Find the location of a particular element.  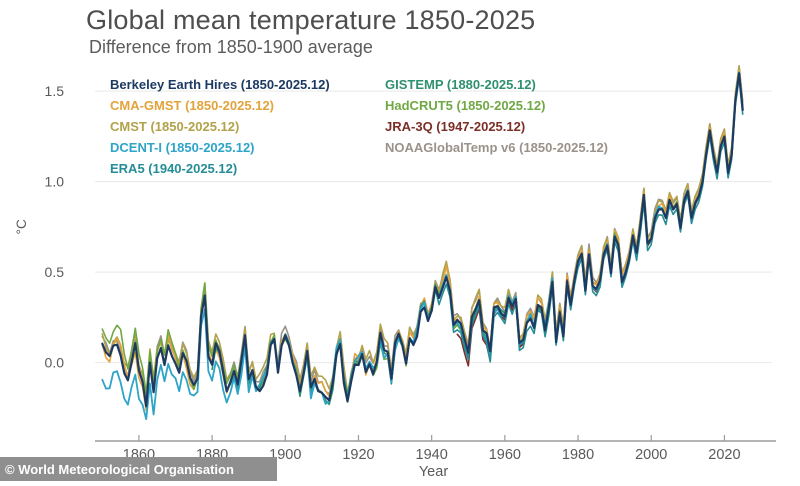

watermark-bar: © World Meteorological Organisation is located at coordinates (138, 469).